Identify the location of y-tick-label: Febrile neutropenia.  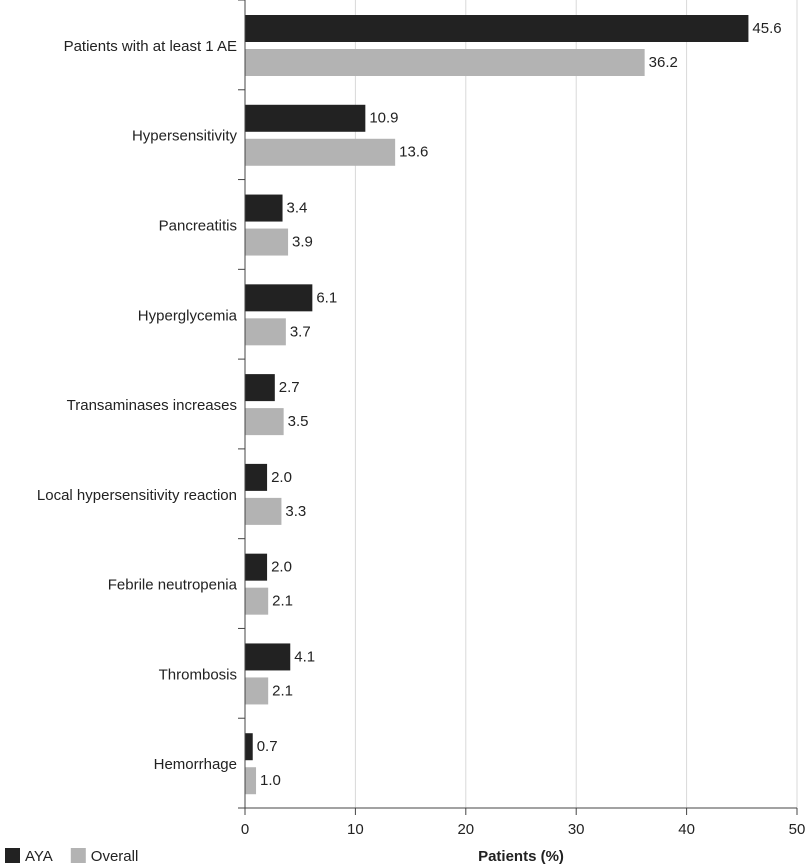
(173, 585).